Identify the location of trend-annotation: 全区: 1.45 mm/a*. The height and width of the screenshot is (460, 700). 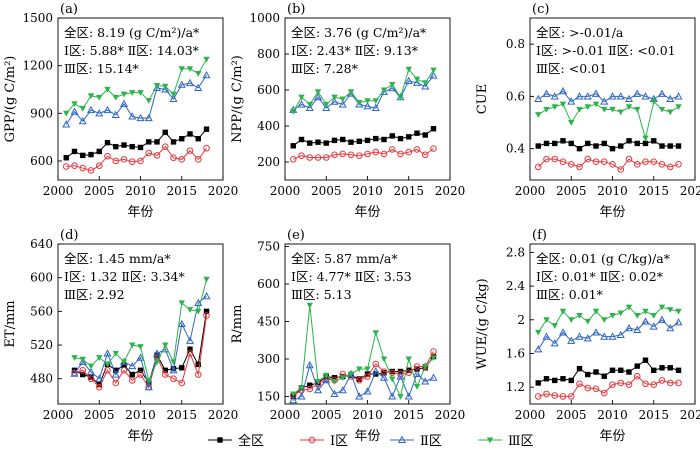
(117, 258).